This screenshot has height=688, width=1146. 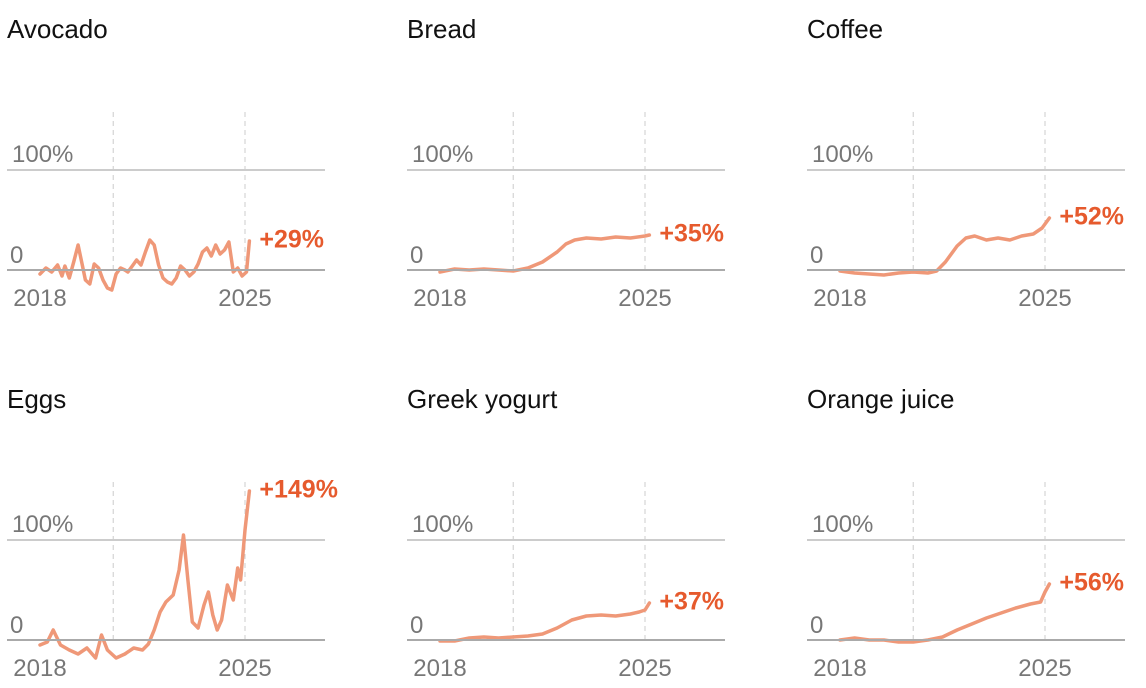 I want to click on chart-title: Avocado, so click(x=57, y=29).